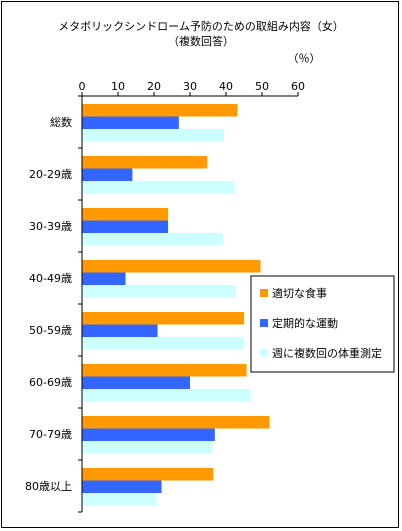  I want to click on x-tick-label: 60, so click(298, 86).